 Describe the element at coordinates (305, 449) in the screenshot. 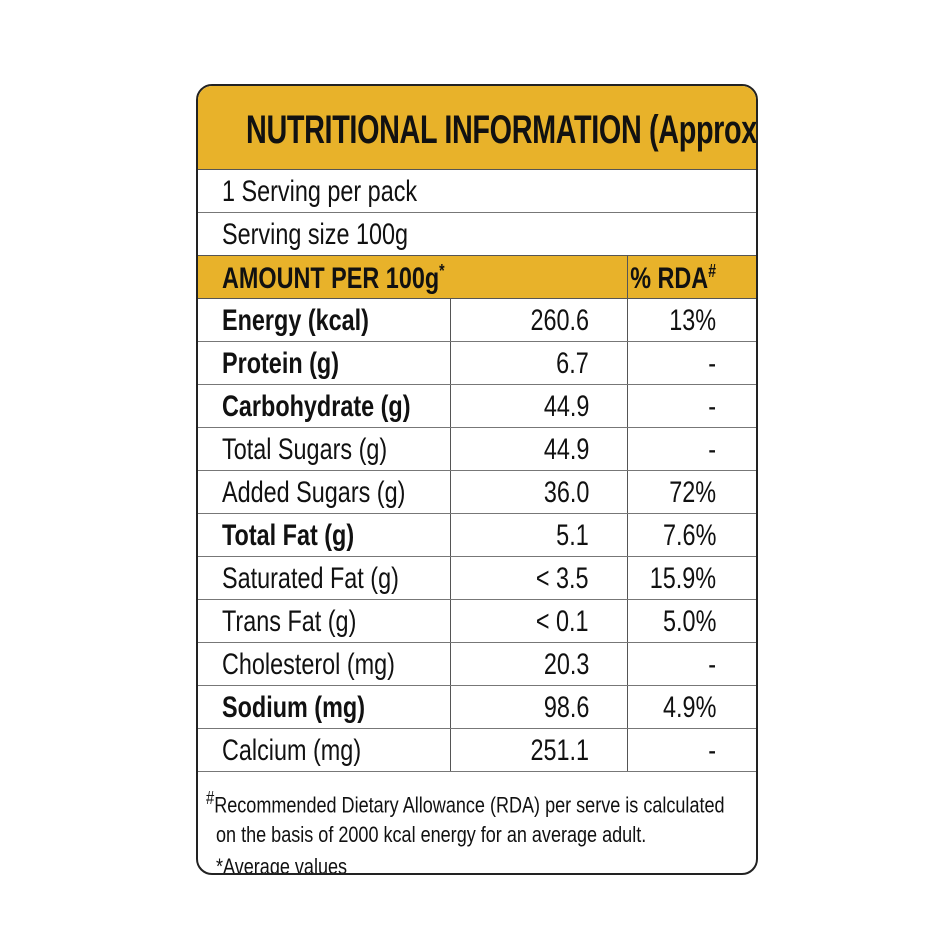

I see `nutrient-name: Total Sugars (g)` at that location.